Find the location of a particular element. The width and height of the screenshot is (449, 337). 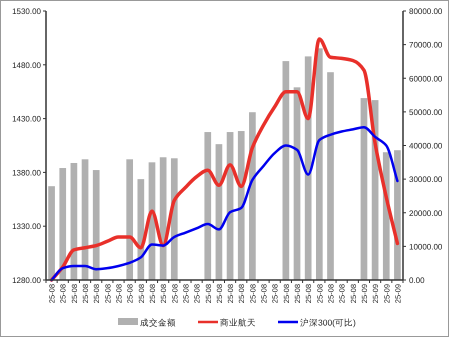

y2-tick-label: 80000.00 is located at coordinates (426, 11).